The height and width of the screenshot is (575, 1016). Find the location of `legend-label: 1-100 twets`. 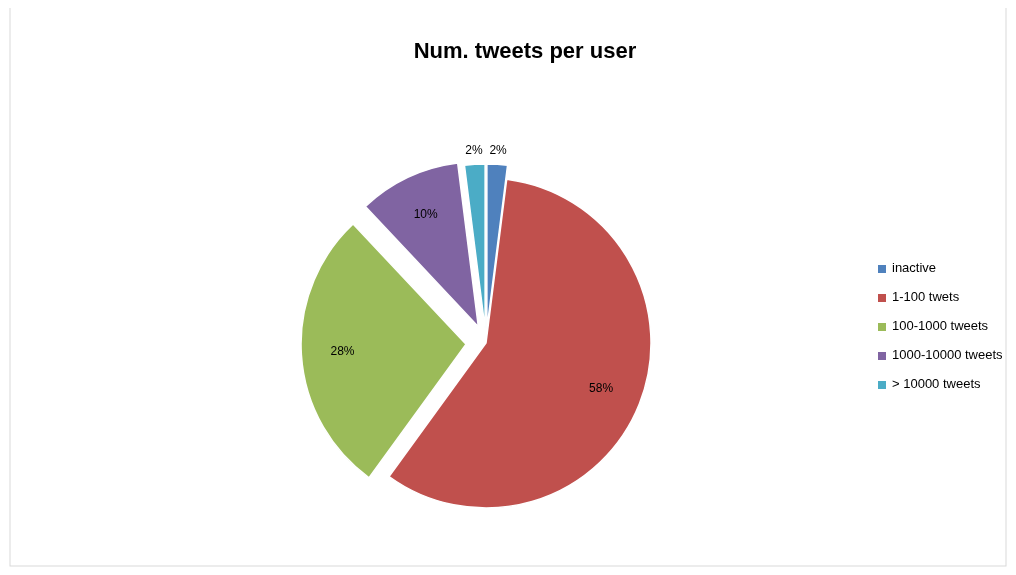

legend-label: 1-100 twets is located at coordinates (926, 297).